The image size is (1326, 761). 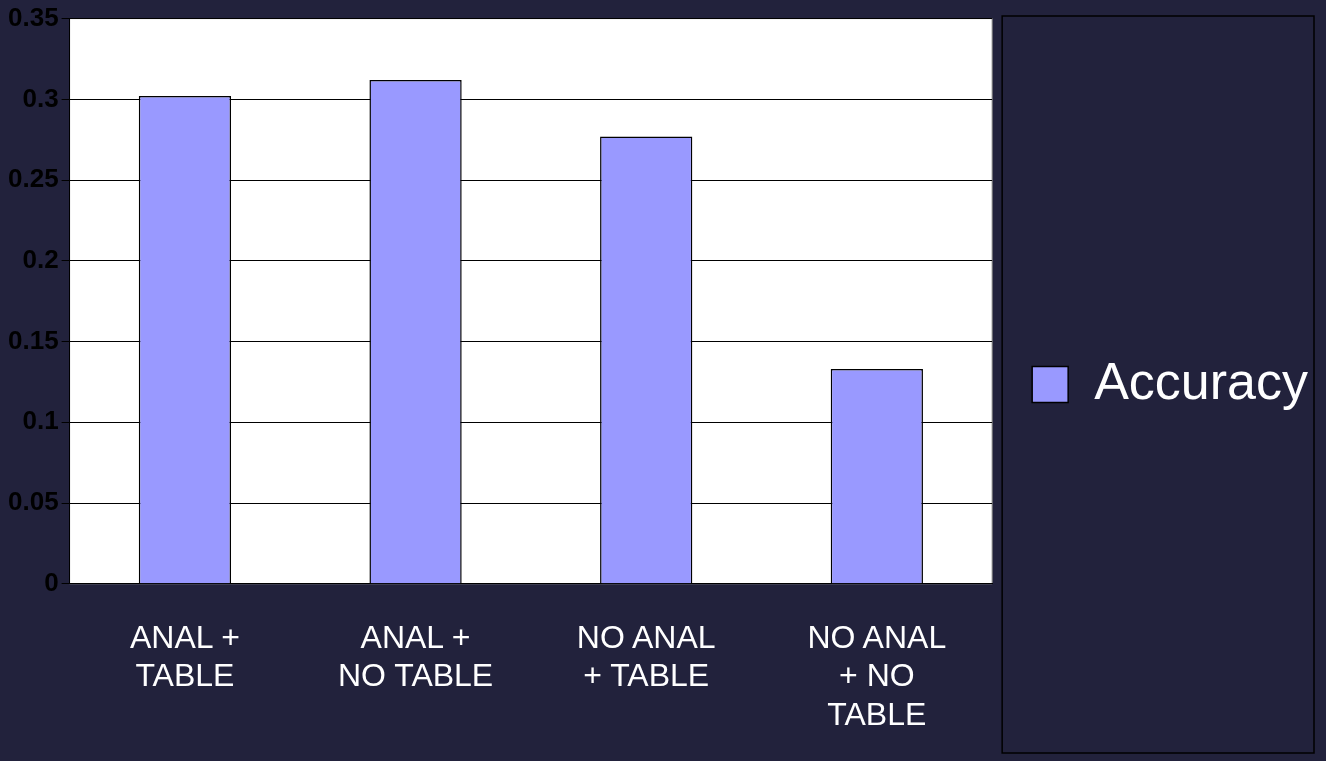 I want to click on y-tick-label: 0.15, so click(x=33, y=339).